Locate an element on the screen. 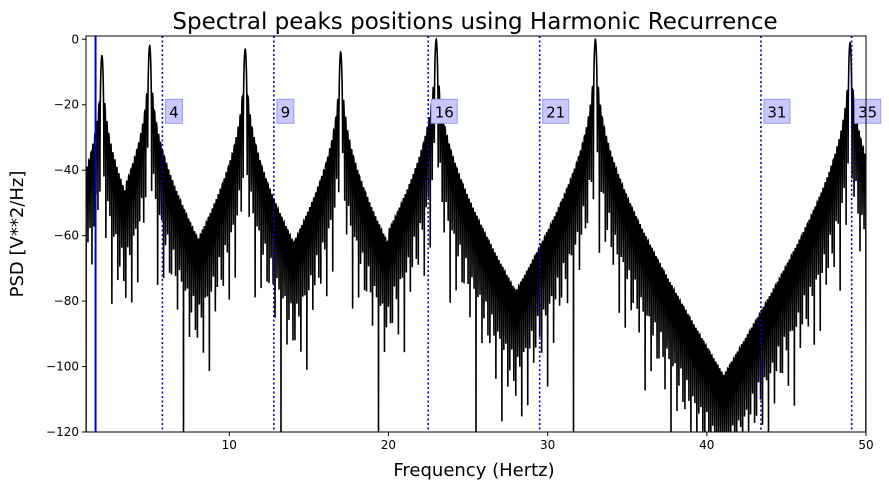 The height and width of the screenshot is (490, 889). x-tick-label: 20 is located at coordinates (388, 445).